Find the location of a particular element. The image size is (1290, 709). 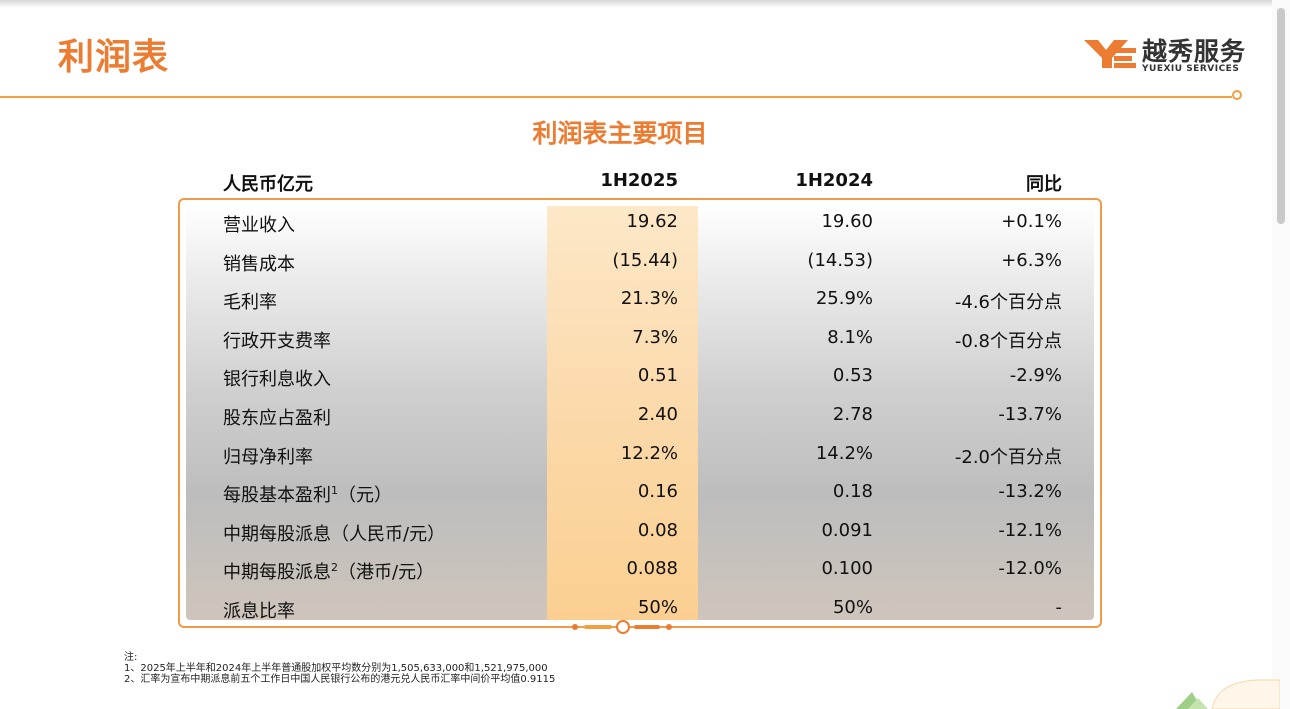

row-label-text: 中期每股派息（人民币/元） is located at coordinates (334, 534).